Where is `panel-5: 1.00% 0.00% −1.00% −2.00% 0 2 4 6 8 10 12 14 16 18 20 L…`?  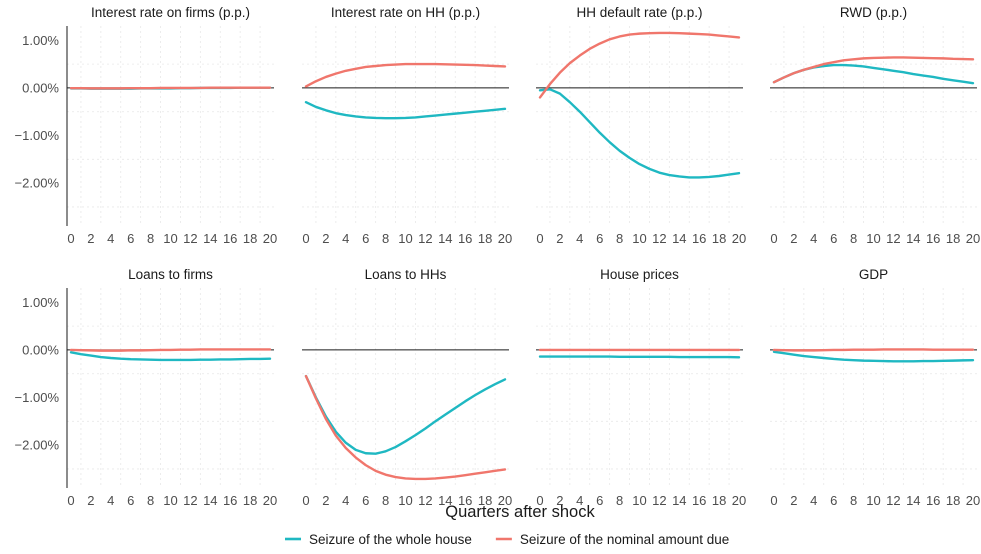
panel-5: 1.00% 0.00% −1.00% −2.00% 0 2 4 6 8 10 12 14 16 18 20 L… is located at coordinates (146, 387).